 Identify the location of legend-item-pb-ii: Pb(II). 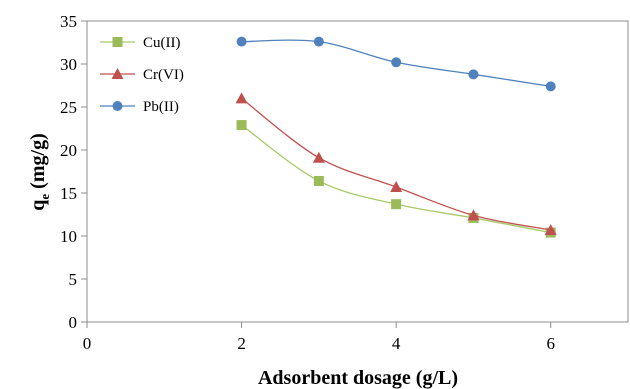
(139, 107).